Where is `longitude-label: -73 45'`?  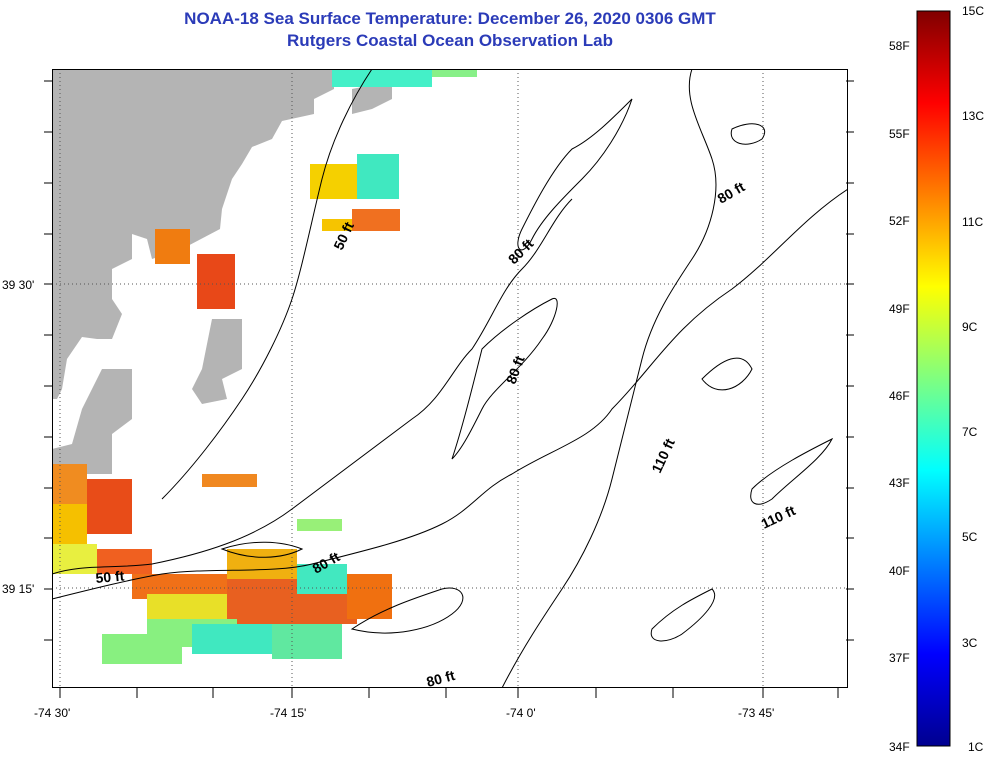 longitude-label: -73 45' is located at coordinates (756, 713).